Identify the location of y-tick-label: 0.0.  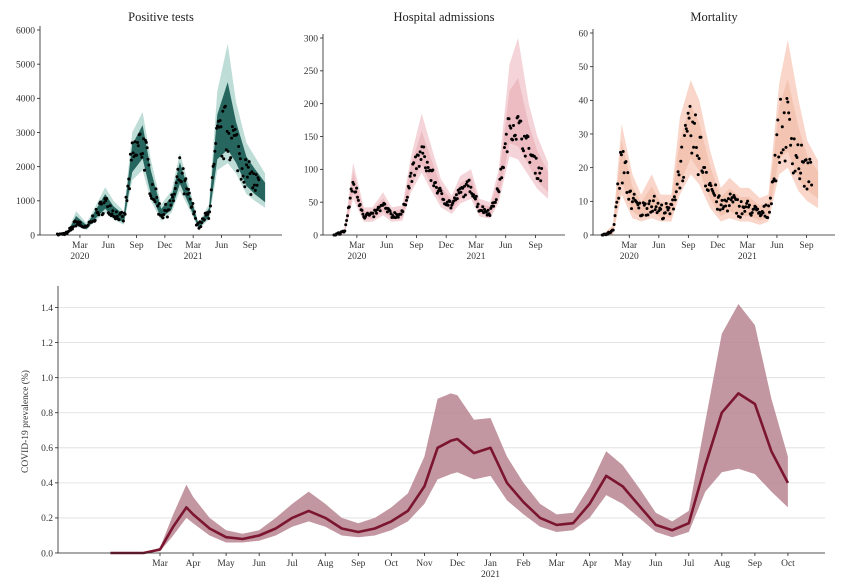
(47, 554).